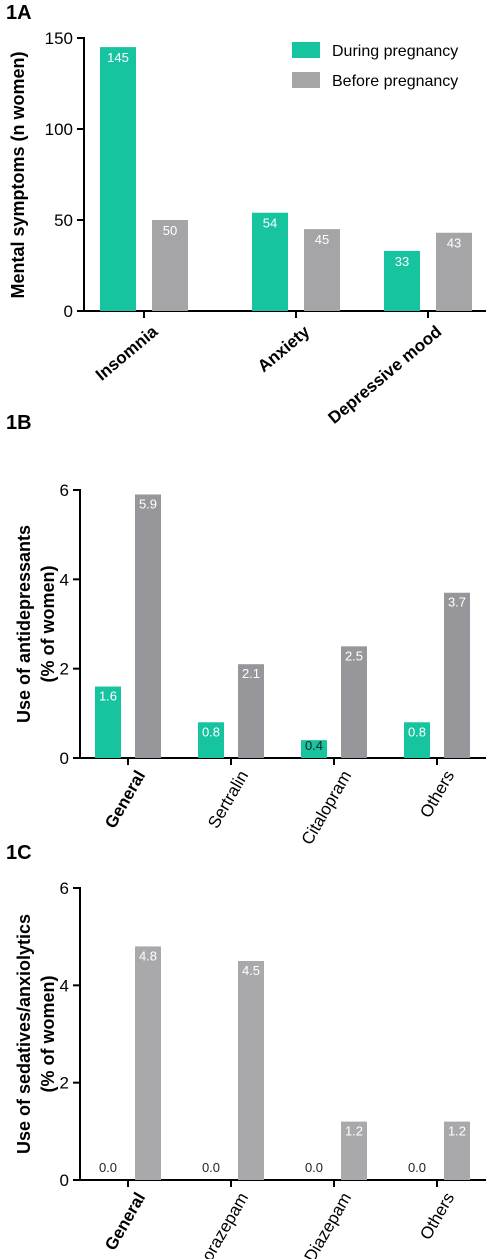 The image size is (491, 1259). I want to click on legend-label: Before pregnancy, so click(395, 81).